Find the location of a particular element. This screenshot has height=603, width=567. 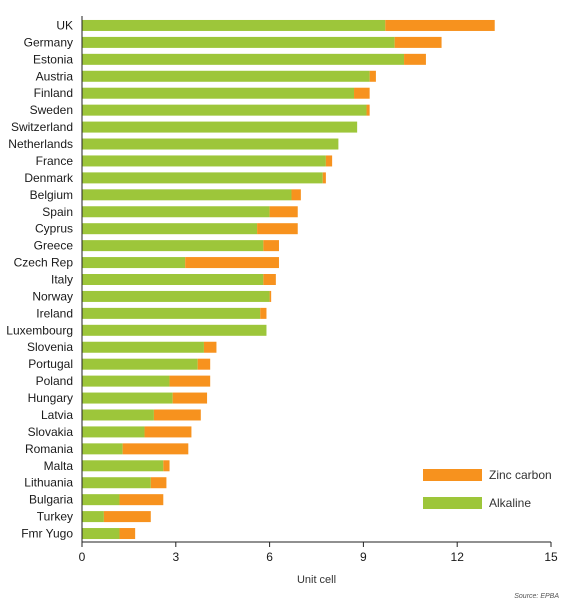

category-label-hungary: Hungary is located at coordinates (50, 398).